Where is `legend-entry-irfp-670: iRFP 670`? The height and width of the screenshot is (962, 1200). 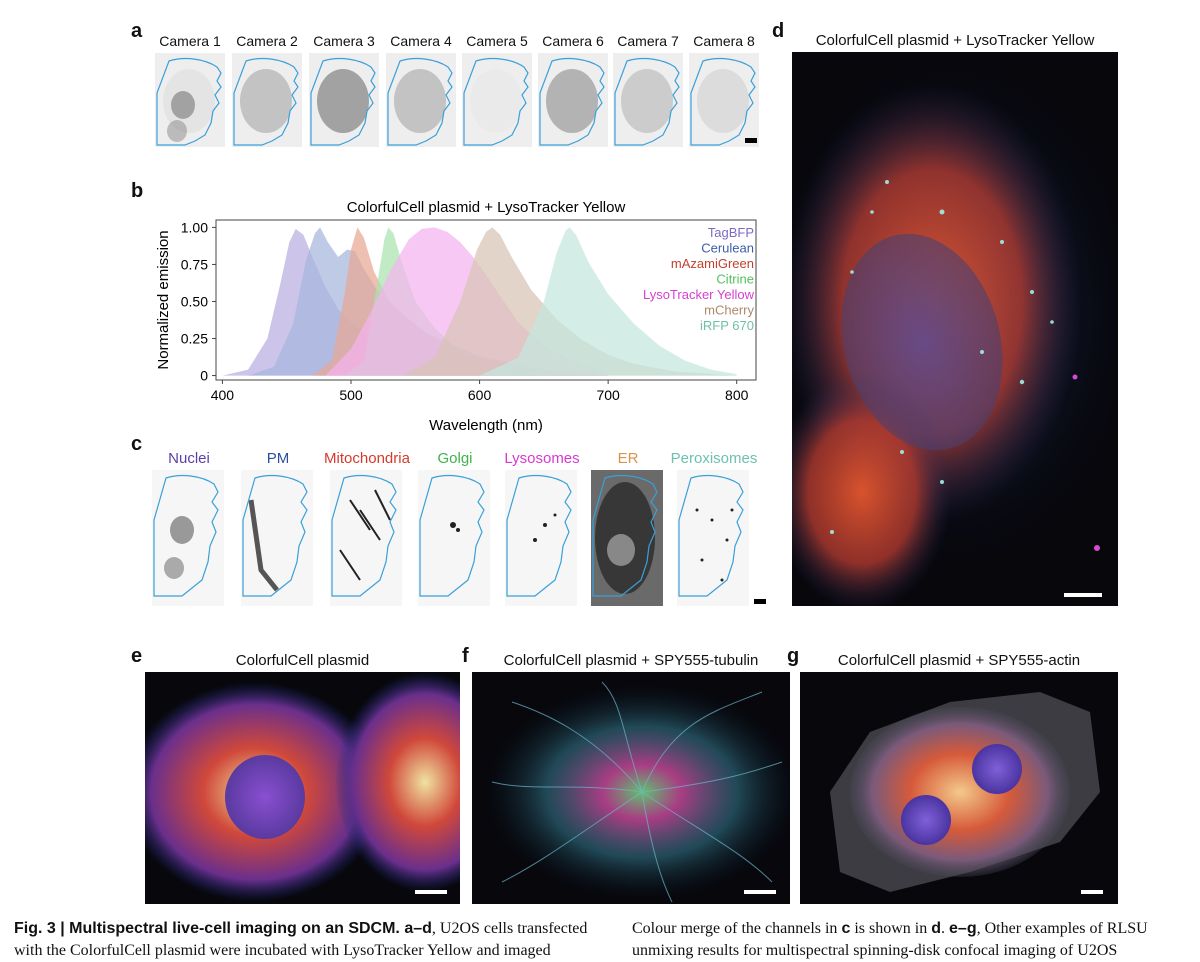 legend-entry-irfp-670: iRFP 670 is located at coordinates (727, 325).